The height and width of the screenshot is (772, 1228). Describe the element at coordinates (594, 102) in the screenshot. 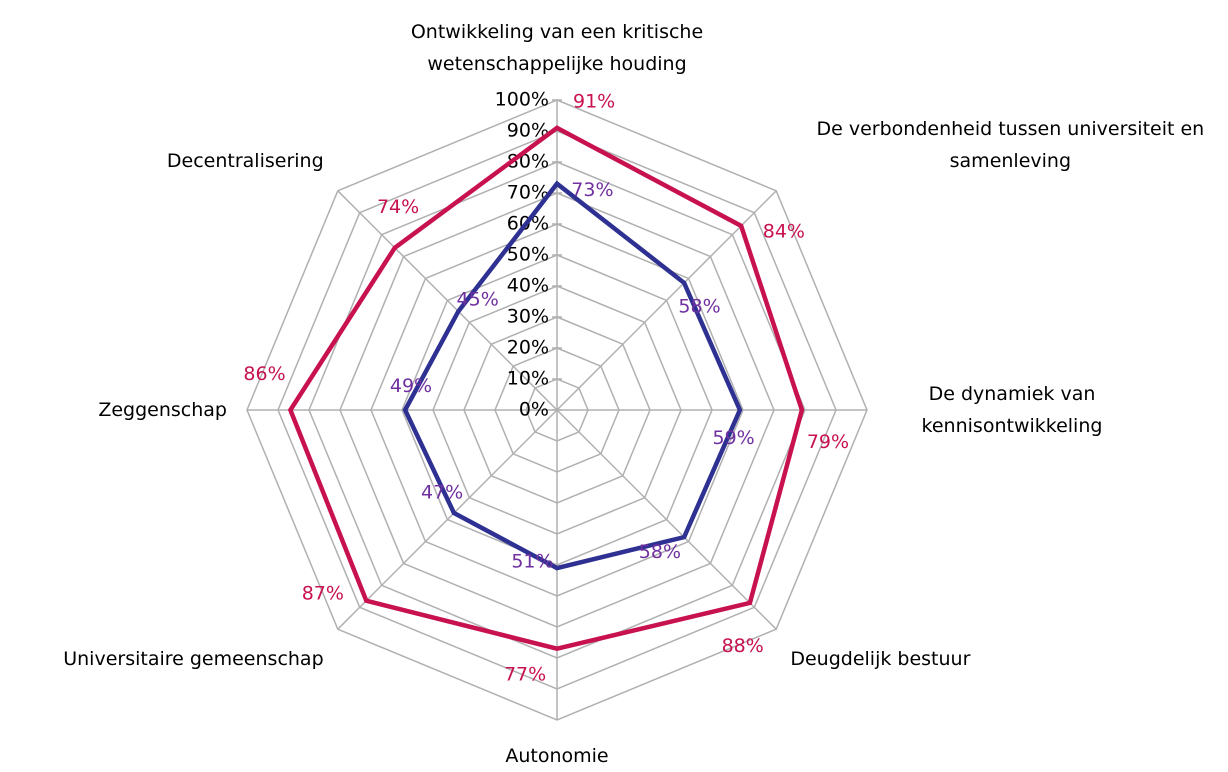

I see `data-label: 91%` at that location.